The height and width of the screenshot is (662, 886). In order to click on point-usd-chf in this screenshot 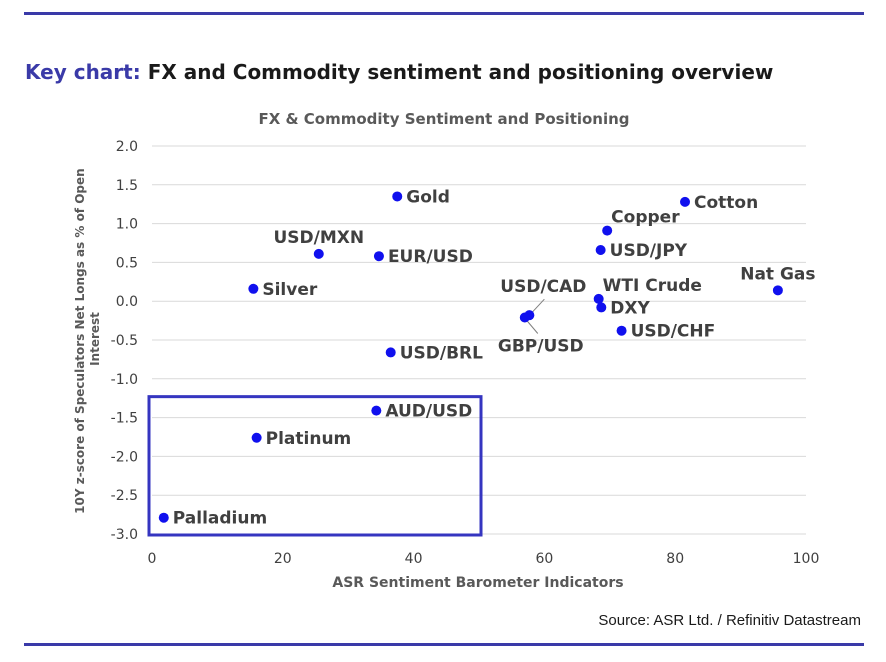, I will do `click(621, 330)`.